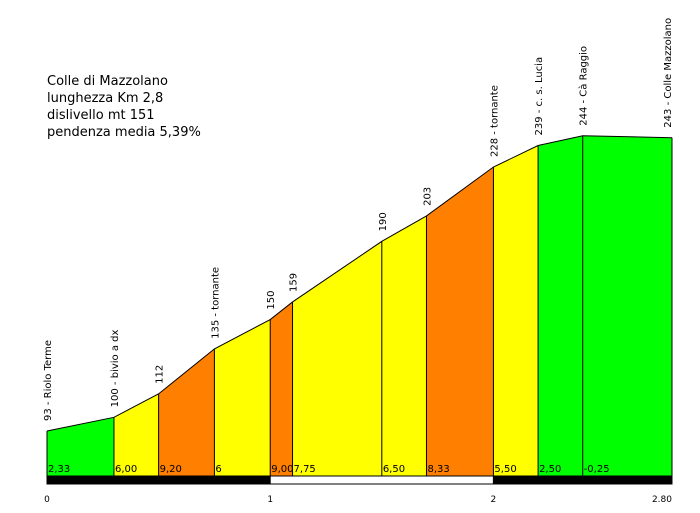 The image size is (700, 513). I want to click on climb-length: lunghezza Km 2,8, so click(105, 98).